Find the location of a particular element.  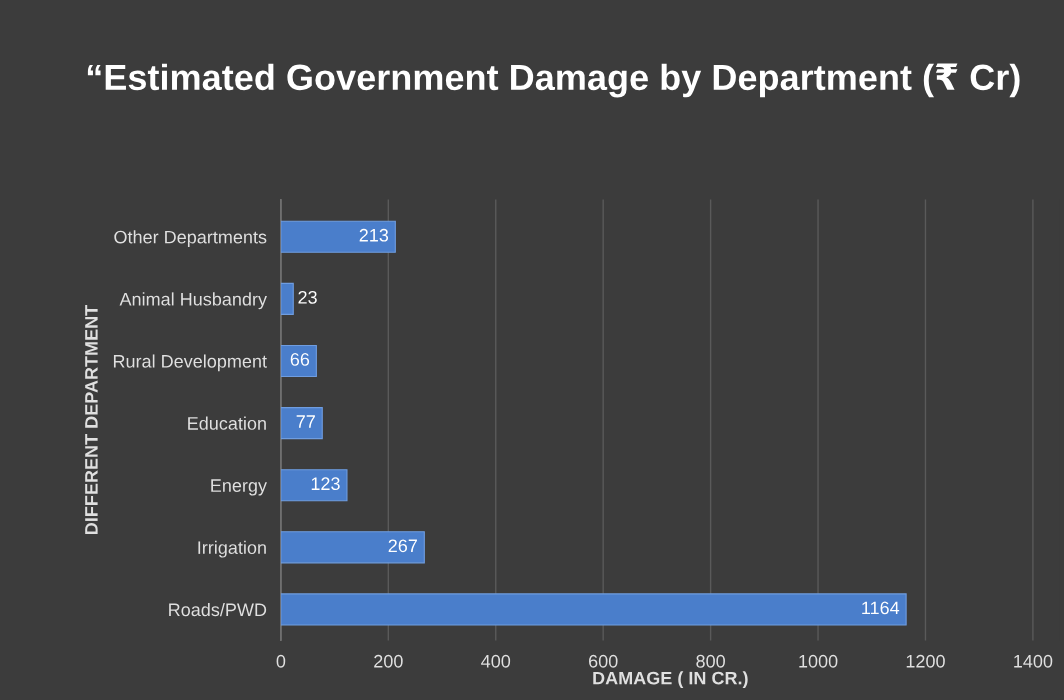

x-tick-label: 400 is located at coordinates (496, 661).